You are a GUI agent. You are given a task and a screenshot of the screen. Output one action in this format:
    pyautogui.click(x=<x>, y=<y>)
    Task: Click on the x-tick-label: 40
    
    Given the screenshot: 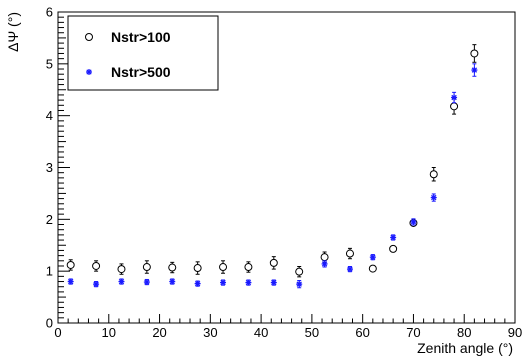 What is the action you would take?
    pyautogui.click(x=261, y=332)
    